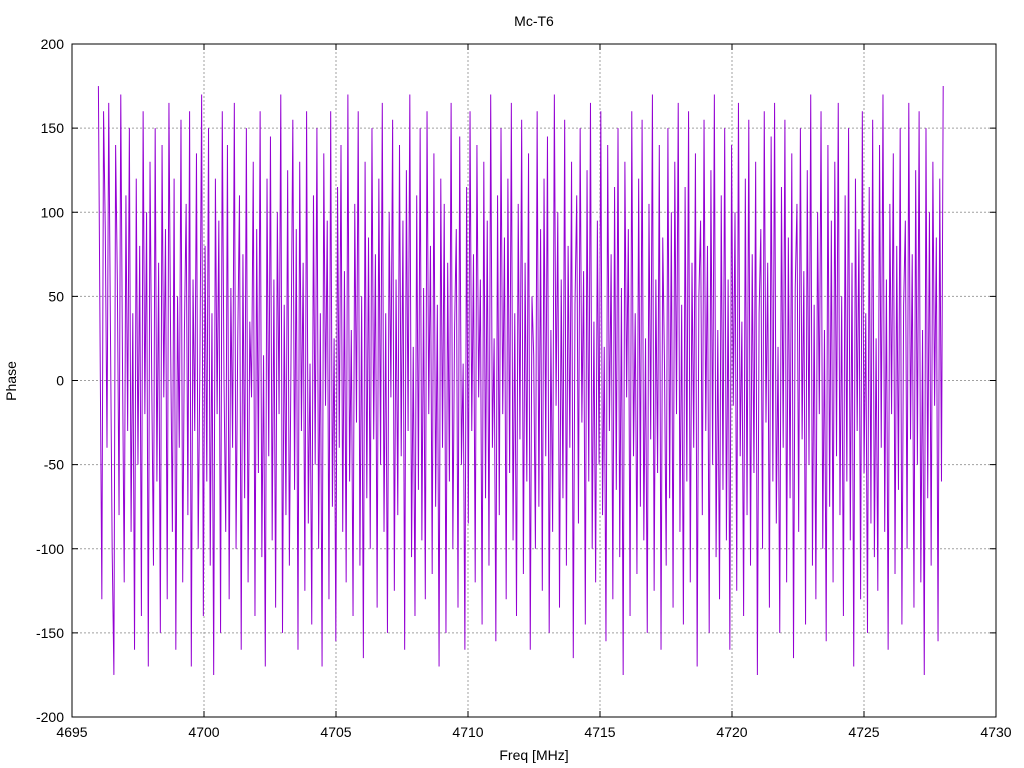  Describe the element at coordinates (995, 732) in the screenshot. I see `x-tick-label: 4730` at that location.